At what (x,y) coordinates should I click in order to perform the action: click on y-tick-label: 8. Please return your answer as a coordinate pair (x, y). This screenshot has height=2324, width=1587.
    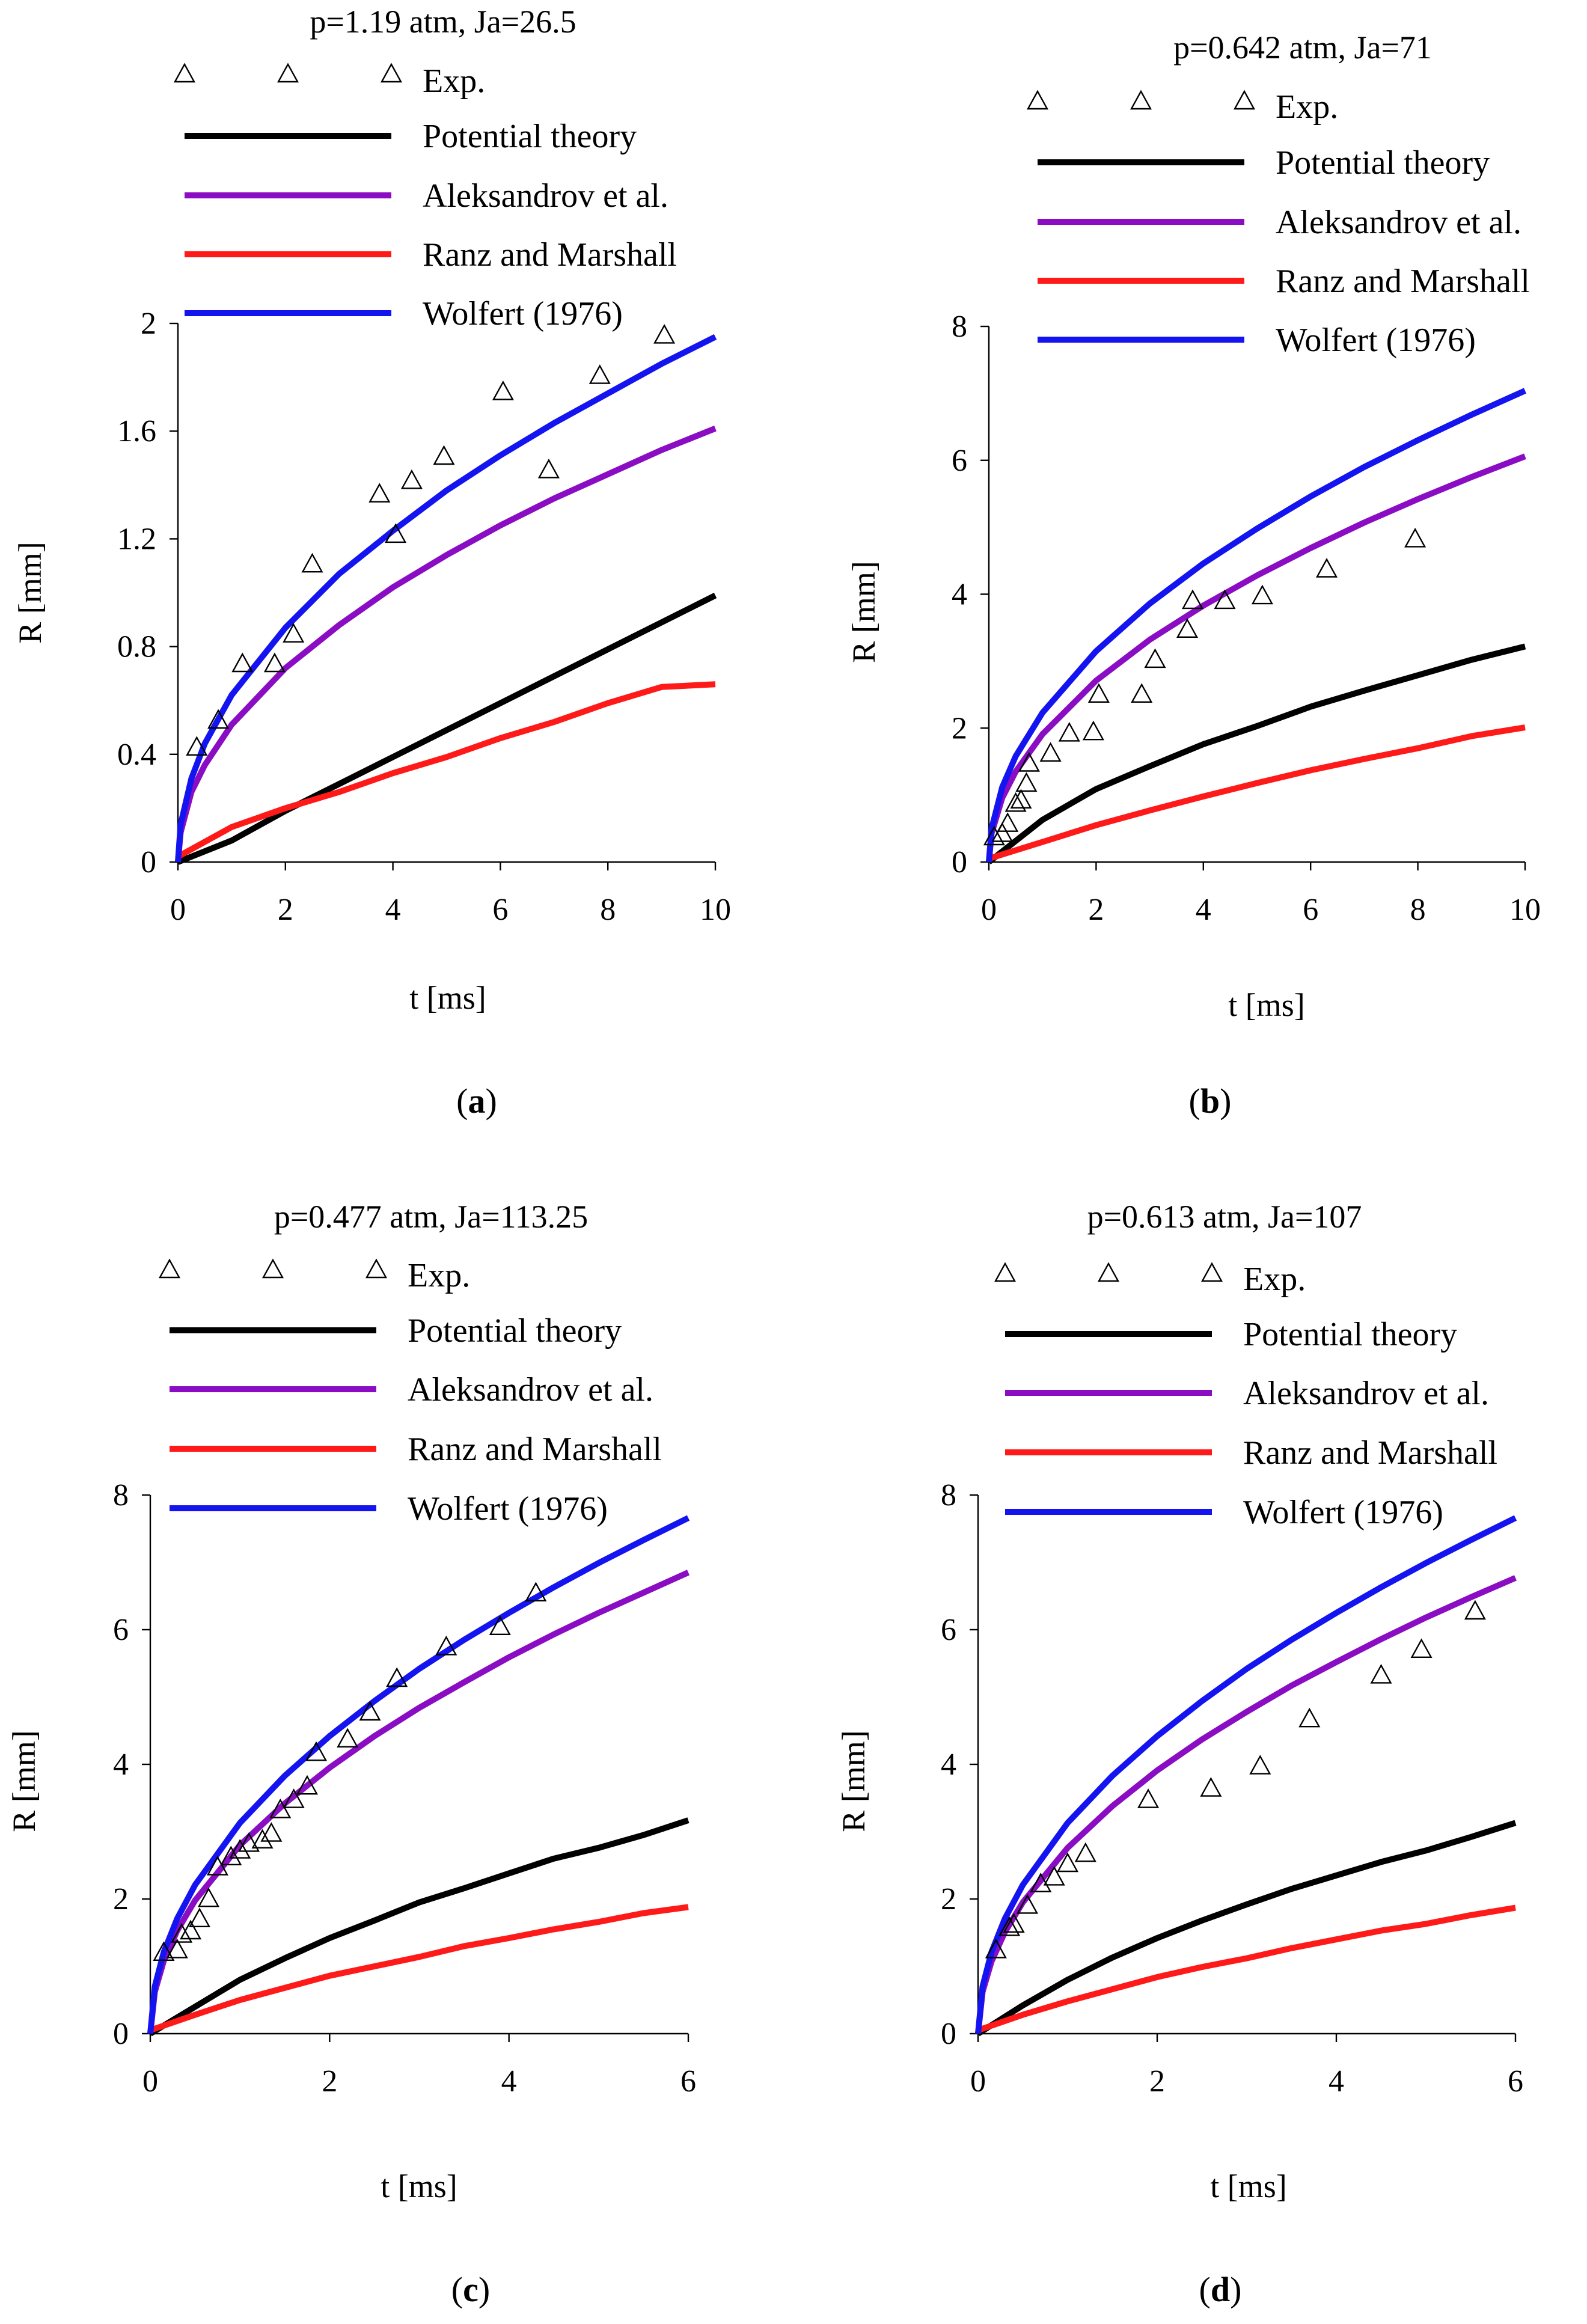
    Looking at the image, I should click on (121, 1495).